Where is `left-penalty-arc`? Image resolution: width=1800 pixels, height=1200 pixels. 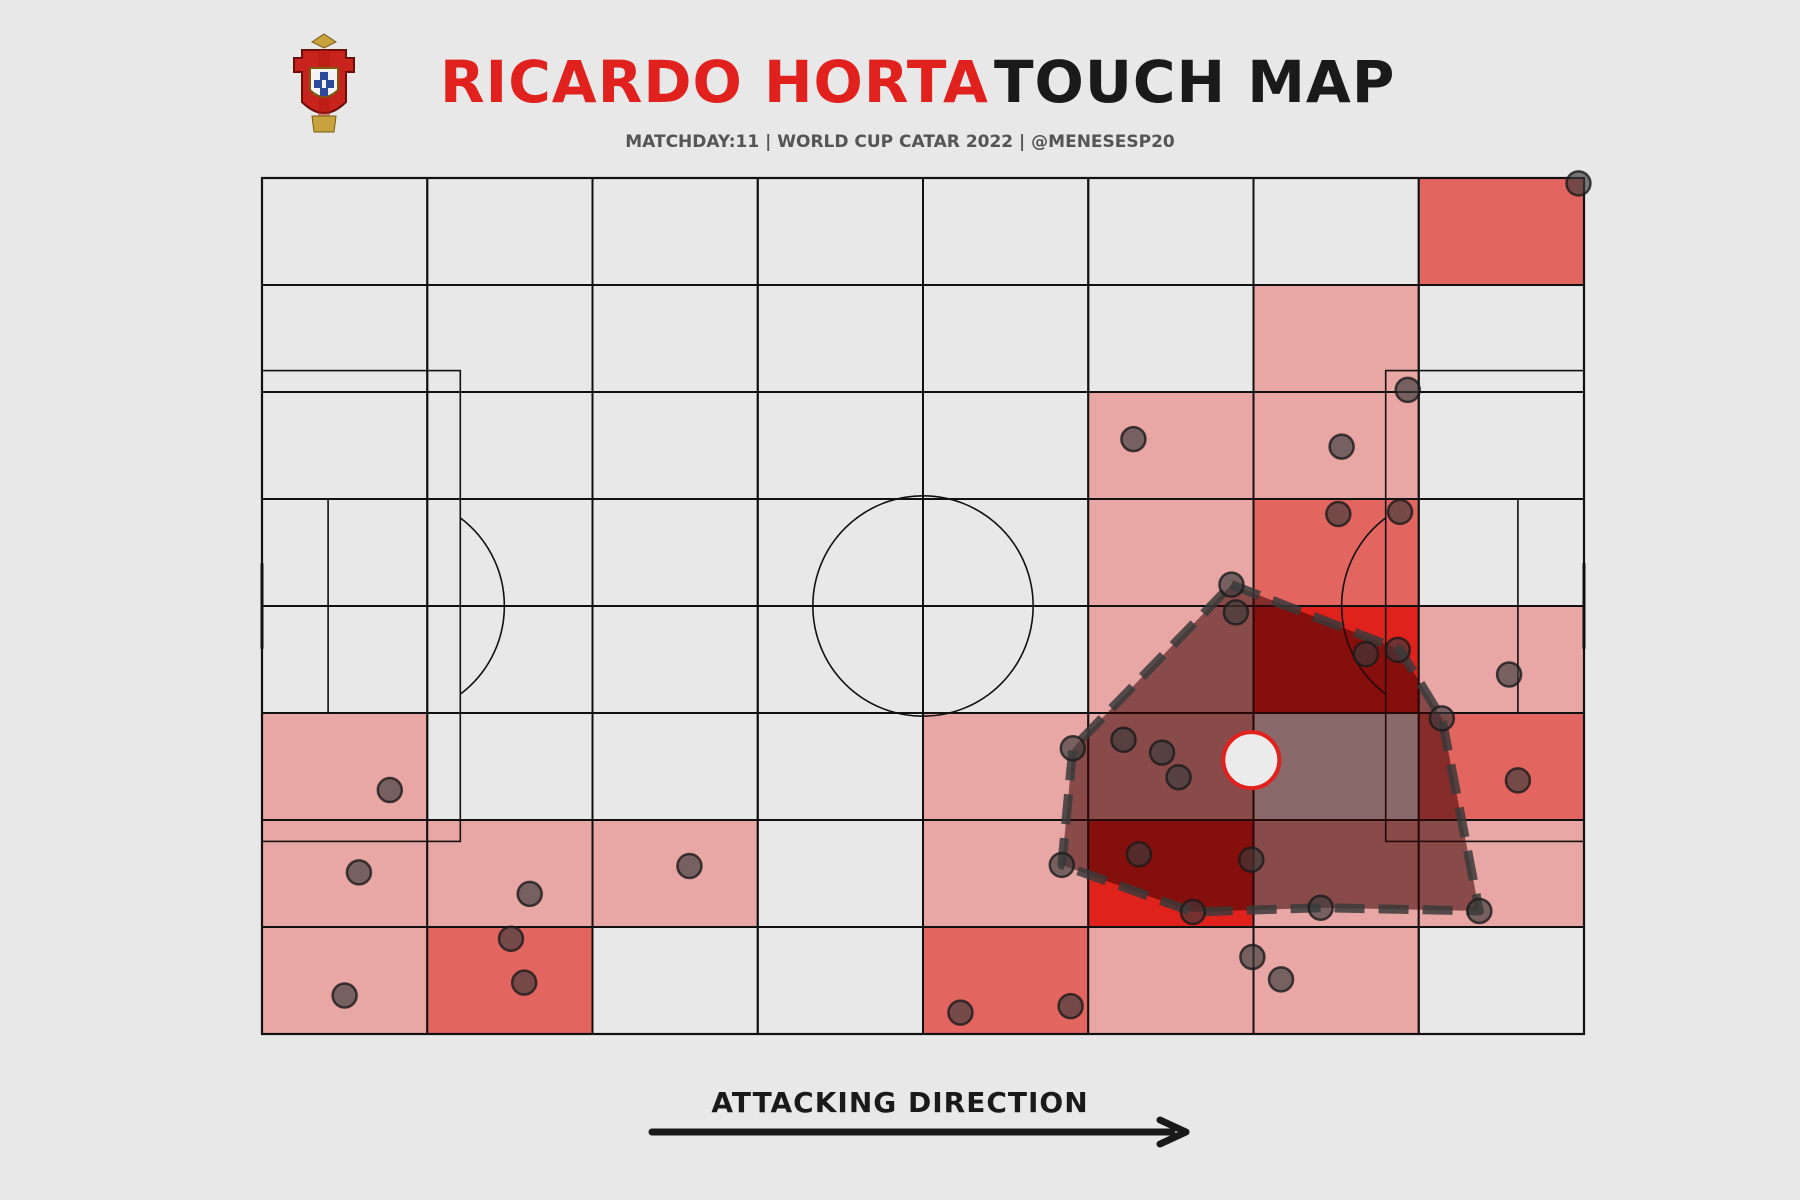 left-penalty-arc is located at coordinates (482, 606).